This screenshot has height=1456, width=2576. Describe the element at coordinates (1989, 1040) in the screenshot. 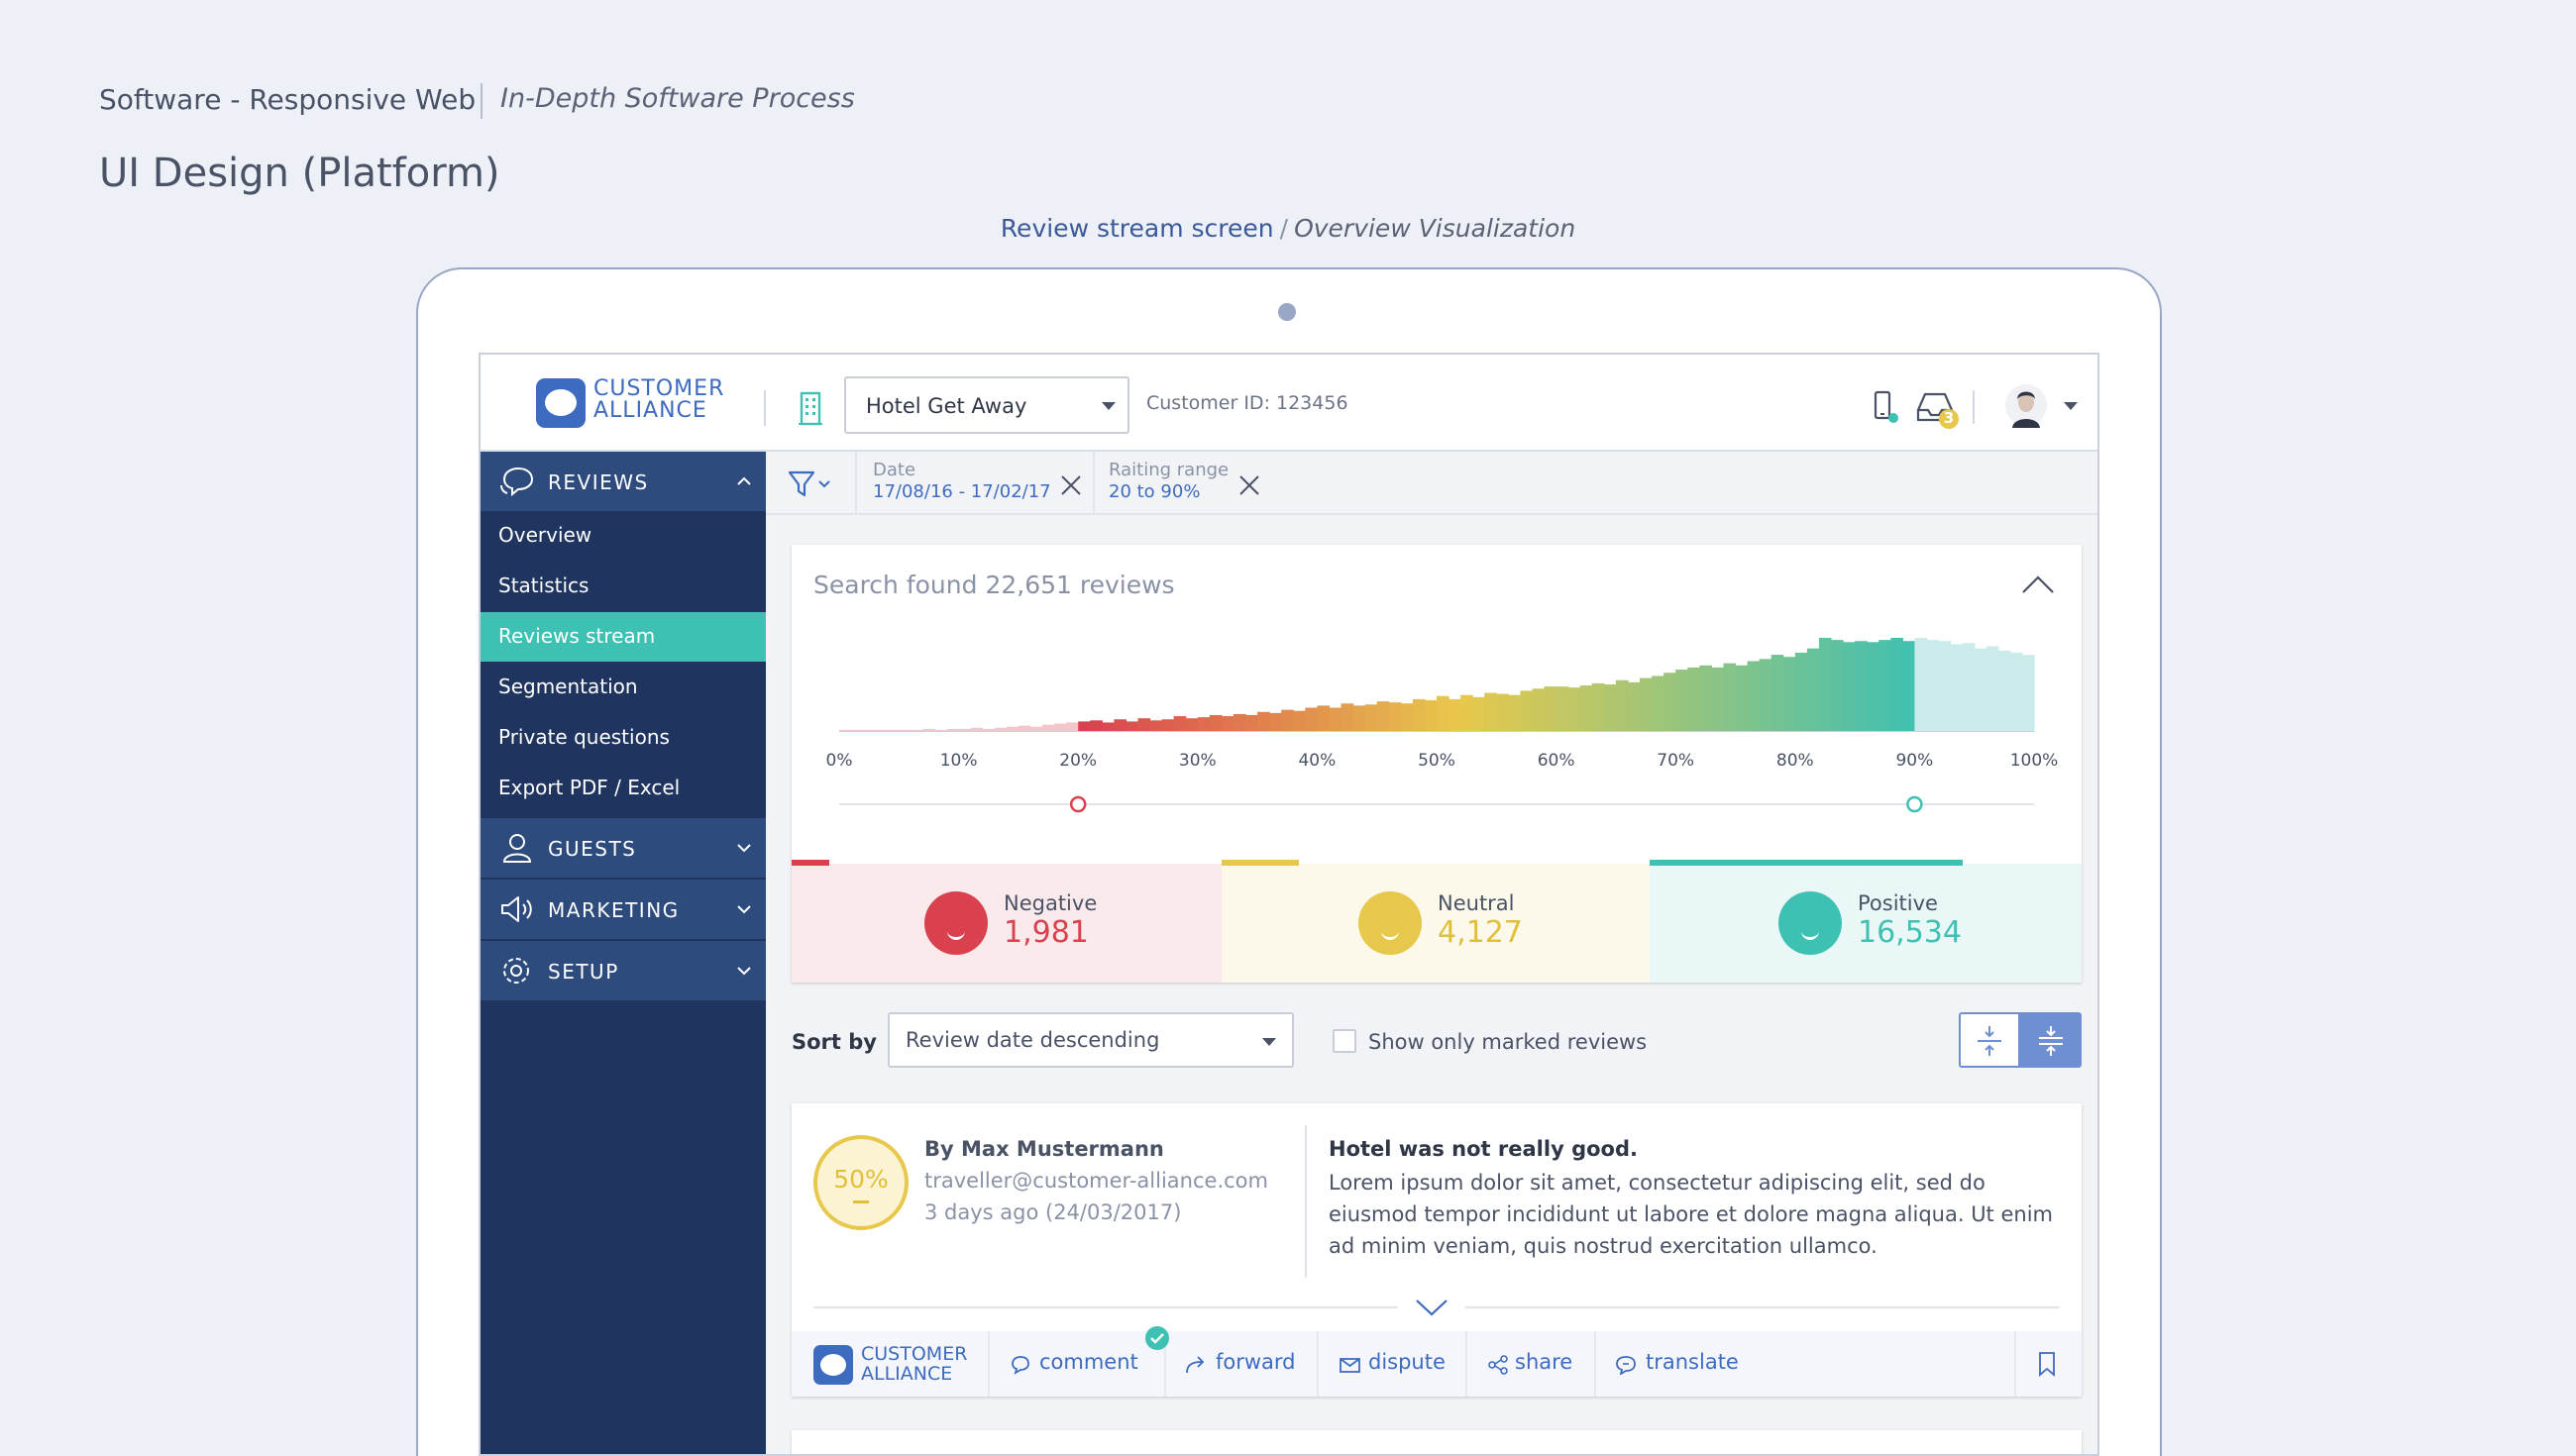

I see `expand-view-button` at that location.